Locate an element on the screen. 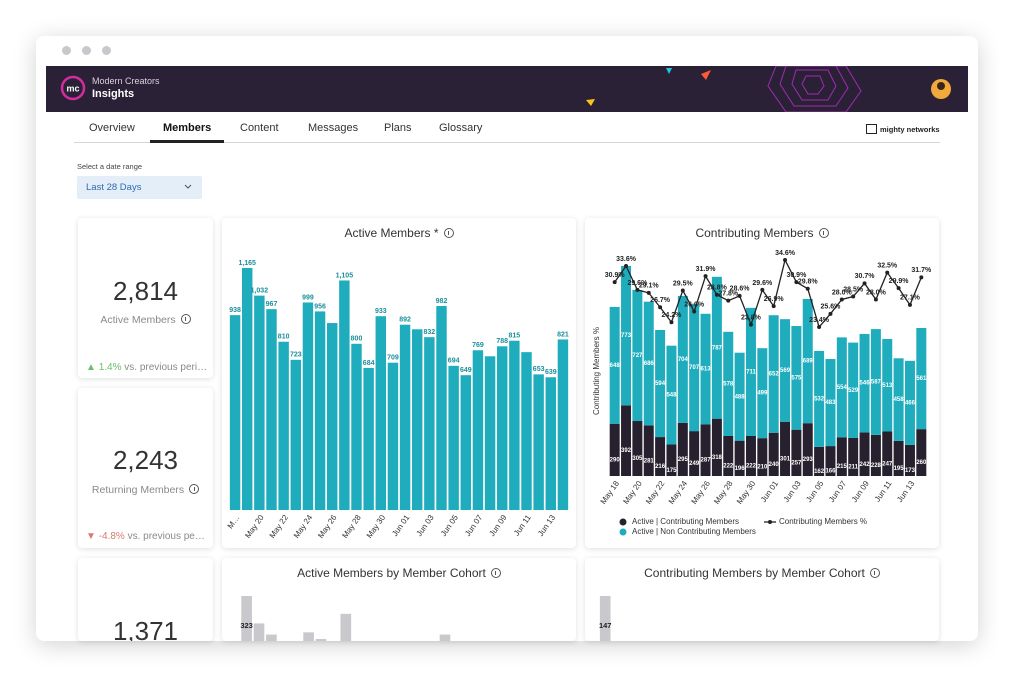 This screenshot has width=1024, height=689. value-label: 982 is located at coordinates (442, 301).